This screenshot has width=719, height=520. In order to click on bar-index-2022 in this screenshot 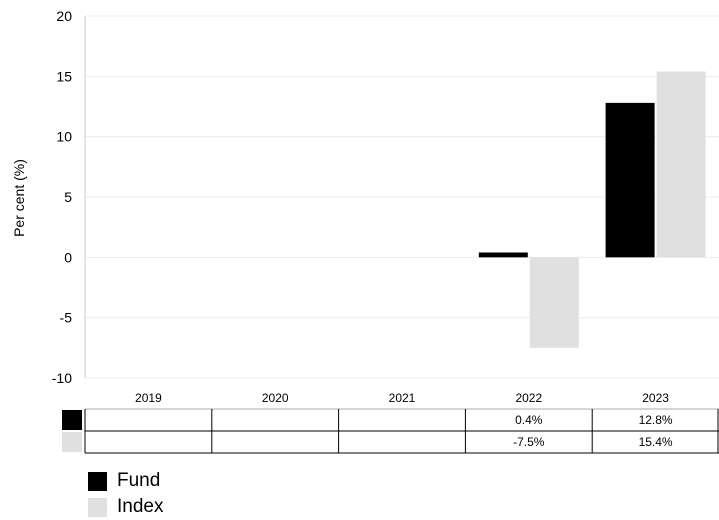, I will do `click(554, 302)`.